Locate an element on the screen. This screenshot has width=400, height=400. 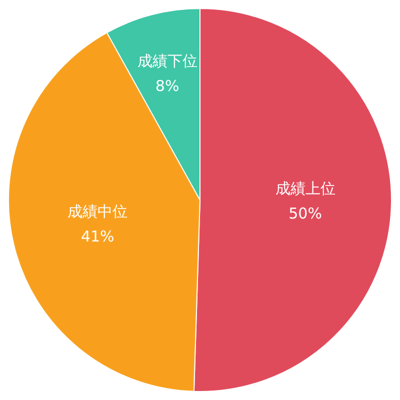
slice-label: 成績上位 is located at coordinates (305, 189).